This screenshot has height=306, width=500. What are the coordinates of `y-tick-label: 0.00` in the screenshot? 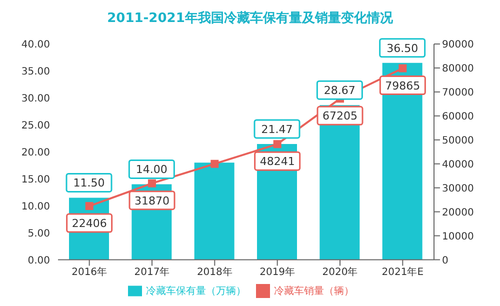 It's located at (39, 260).